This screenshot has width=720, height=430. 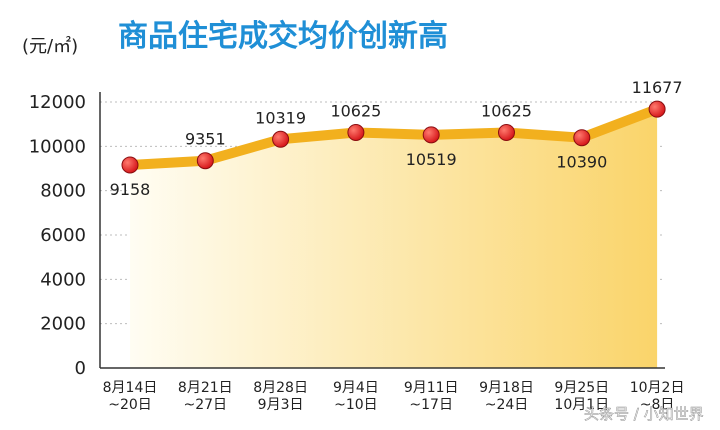 I want to click on data-label: 10390, so click(x=581, y=162).